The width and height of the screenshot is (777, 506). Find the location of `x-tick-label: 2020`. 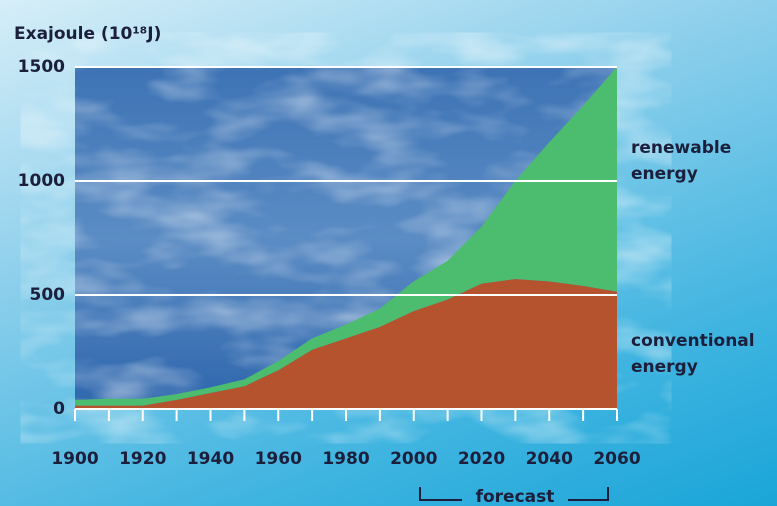

x-tick-label: 2020 is located at coordinates (481, 459).